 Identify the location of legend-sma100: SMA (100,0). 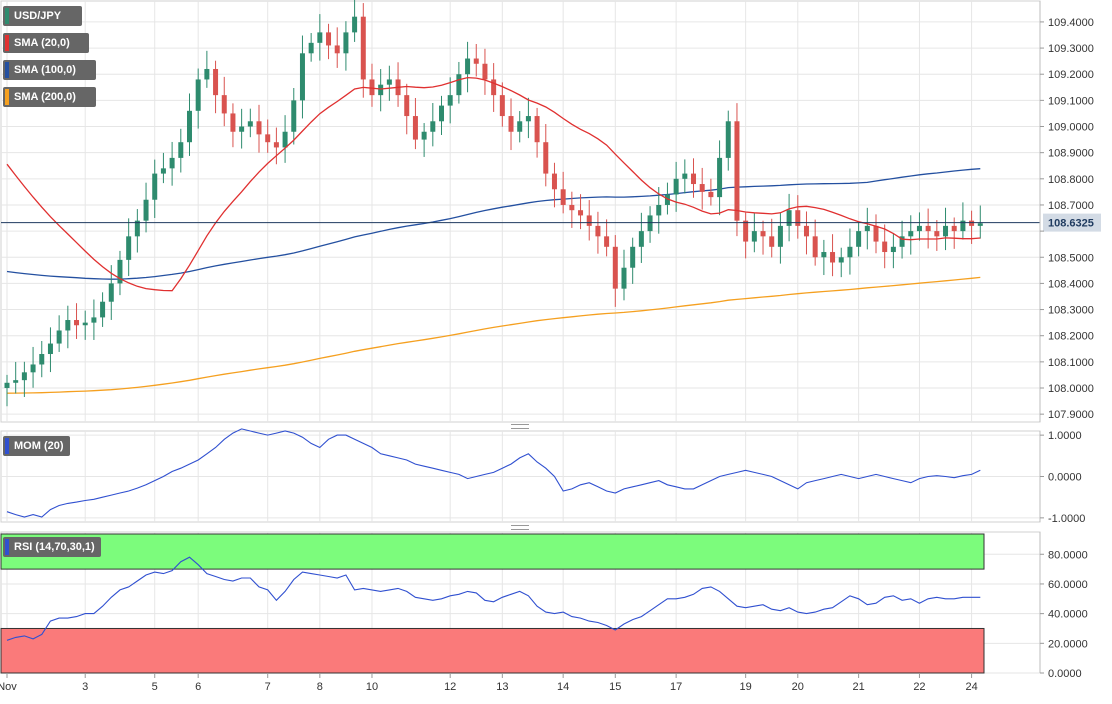
(49, 70).